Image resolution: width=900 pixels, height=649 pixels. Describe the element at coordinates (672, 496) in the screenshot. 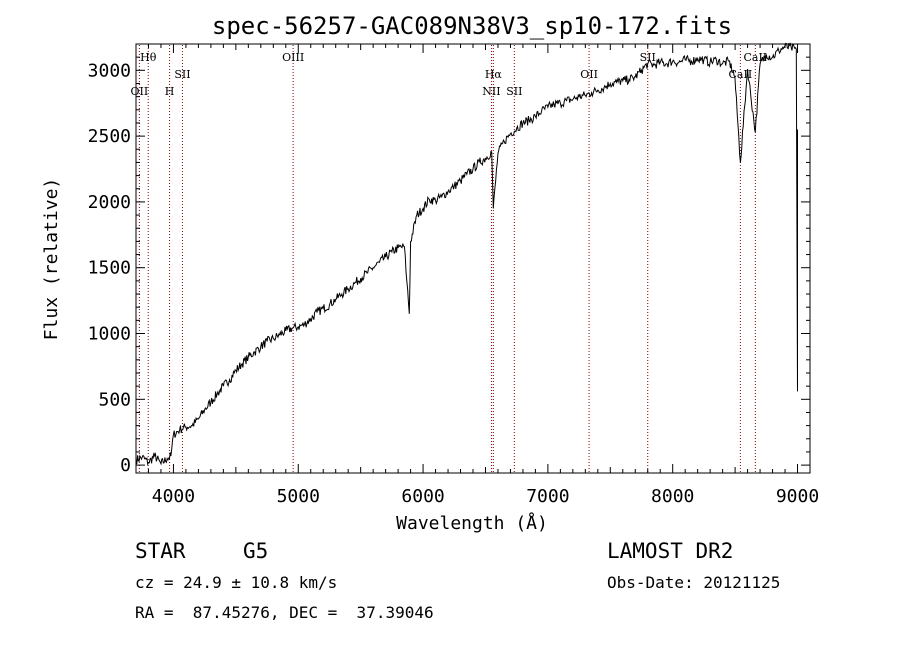

I see `x-tick-label: 8000` at that location.